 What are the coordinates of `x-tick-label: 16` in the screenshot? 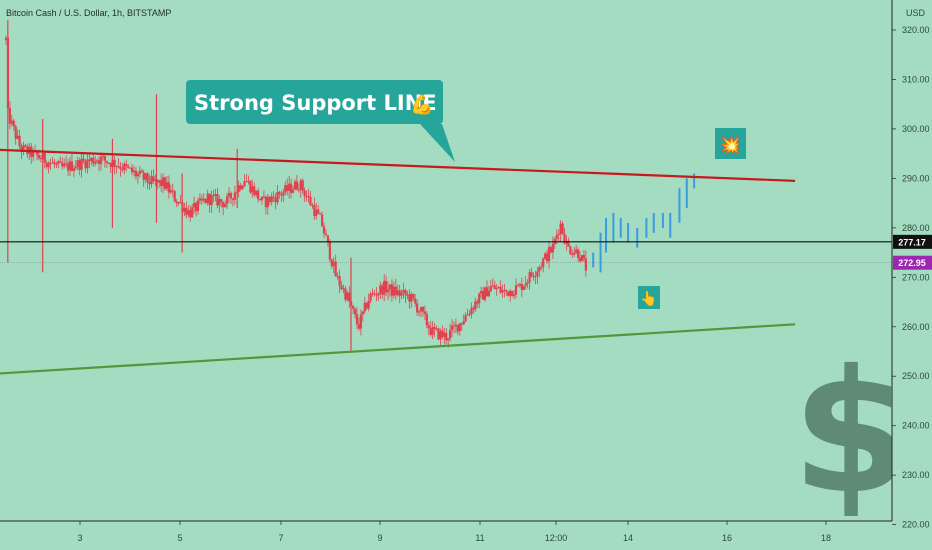 It's located at (727, 538).